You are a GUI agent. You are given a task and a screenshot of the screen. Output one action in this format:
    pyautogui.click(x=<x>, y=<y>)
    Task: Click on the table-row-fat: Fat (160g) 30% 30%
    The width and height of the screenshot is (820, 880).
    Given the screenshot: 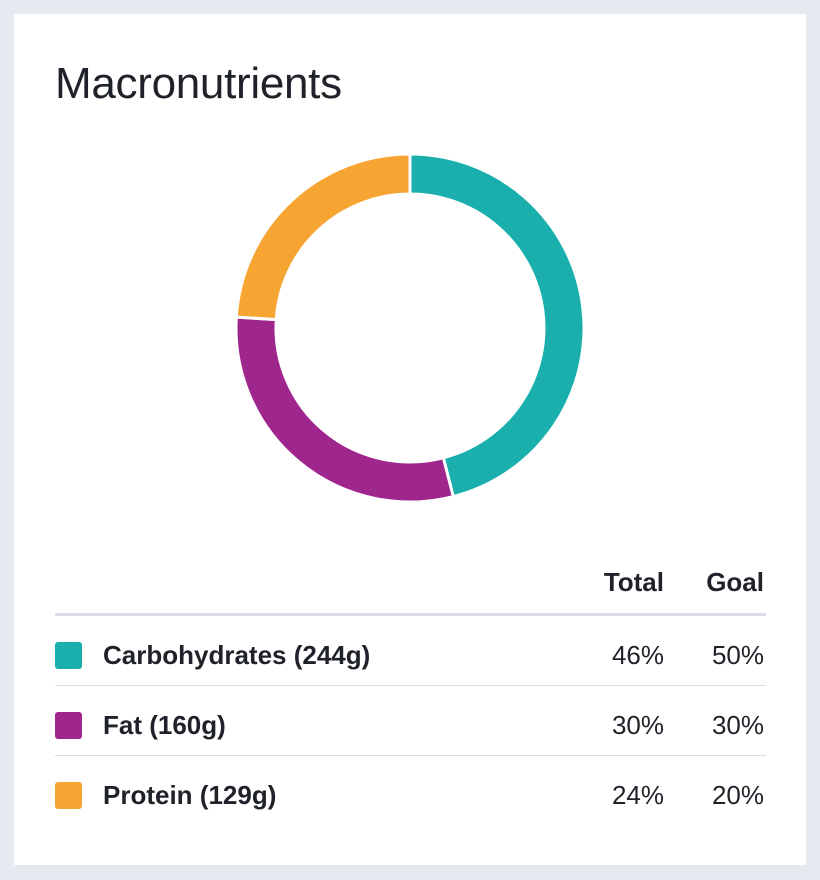 What is the action you would take?
    pyautogui.click(x=410, y=721)
    